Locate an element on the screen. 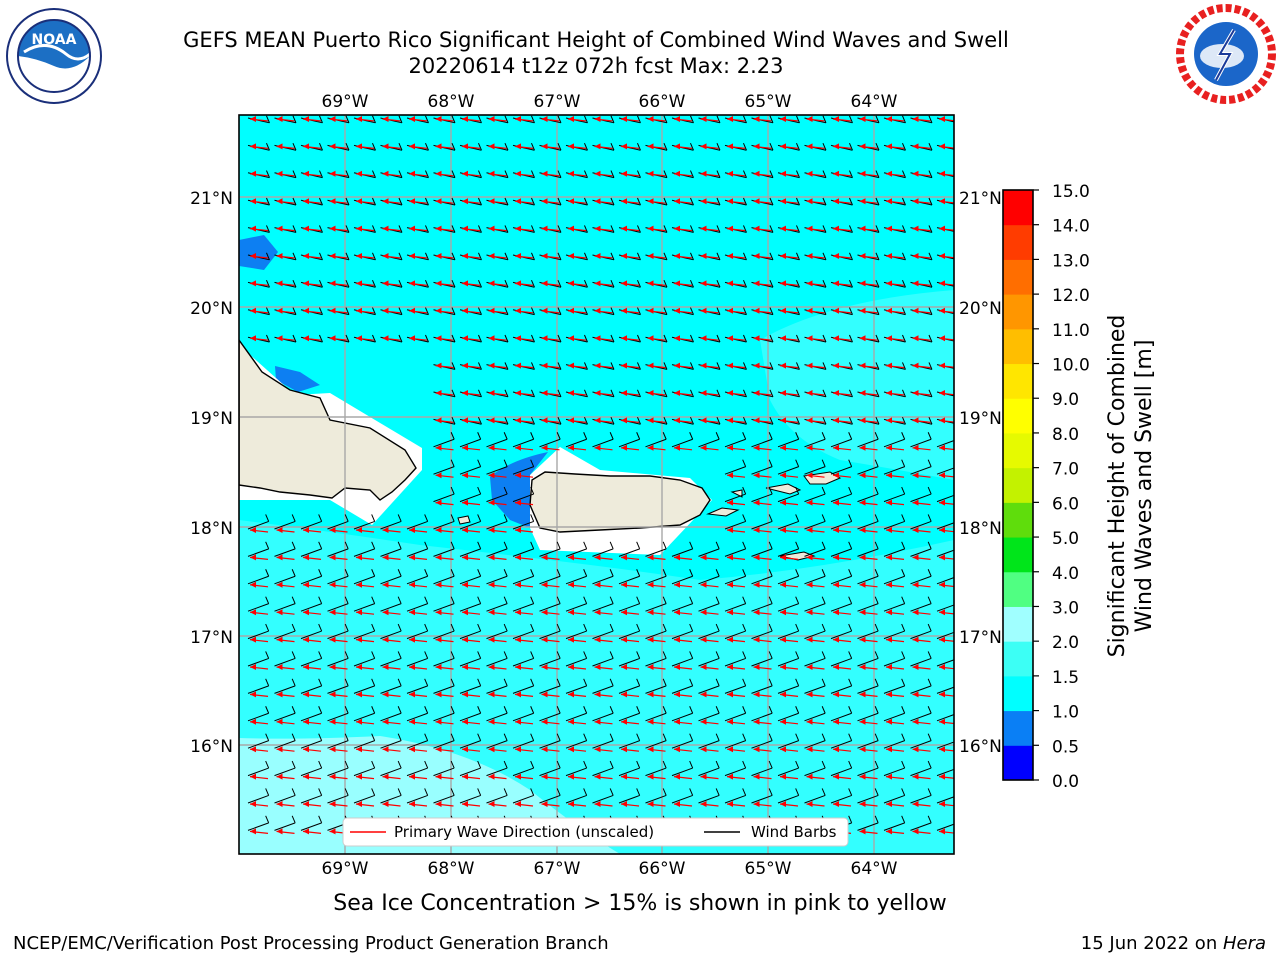 Image resolution: width=1280 pixels, height=960 pixels. footer-date-text: 15 Jun 2022 on is located at coordinates (1151, 943).